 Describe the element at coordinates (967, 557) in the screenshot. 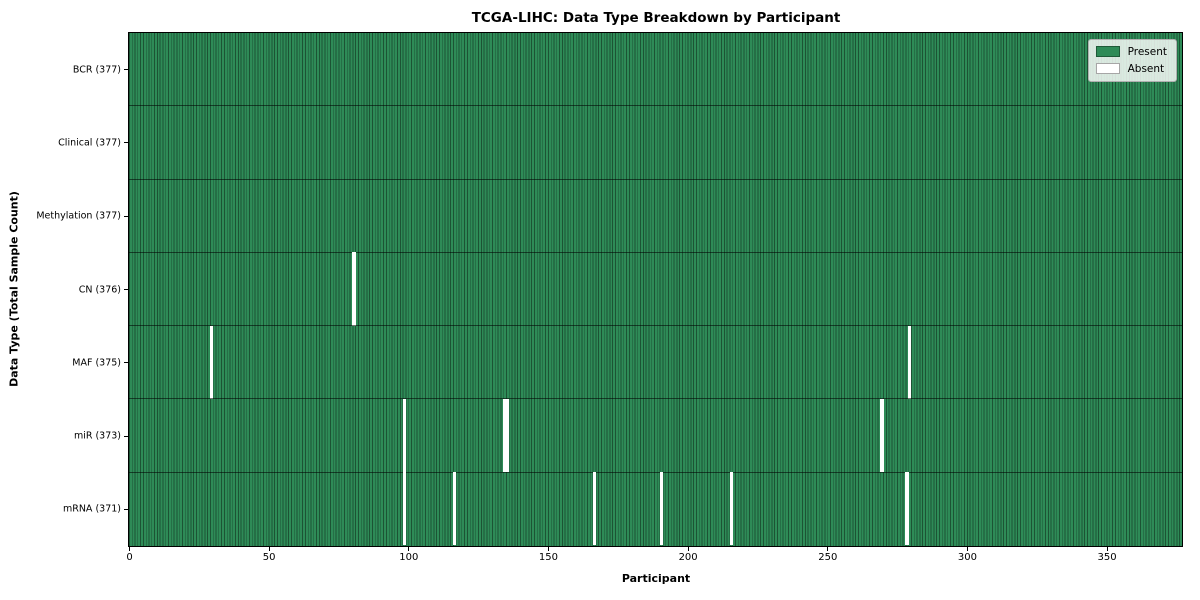

I see `x-tick-label-300: 300` at that location.